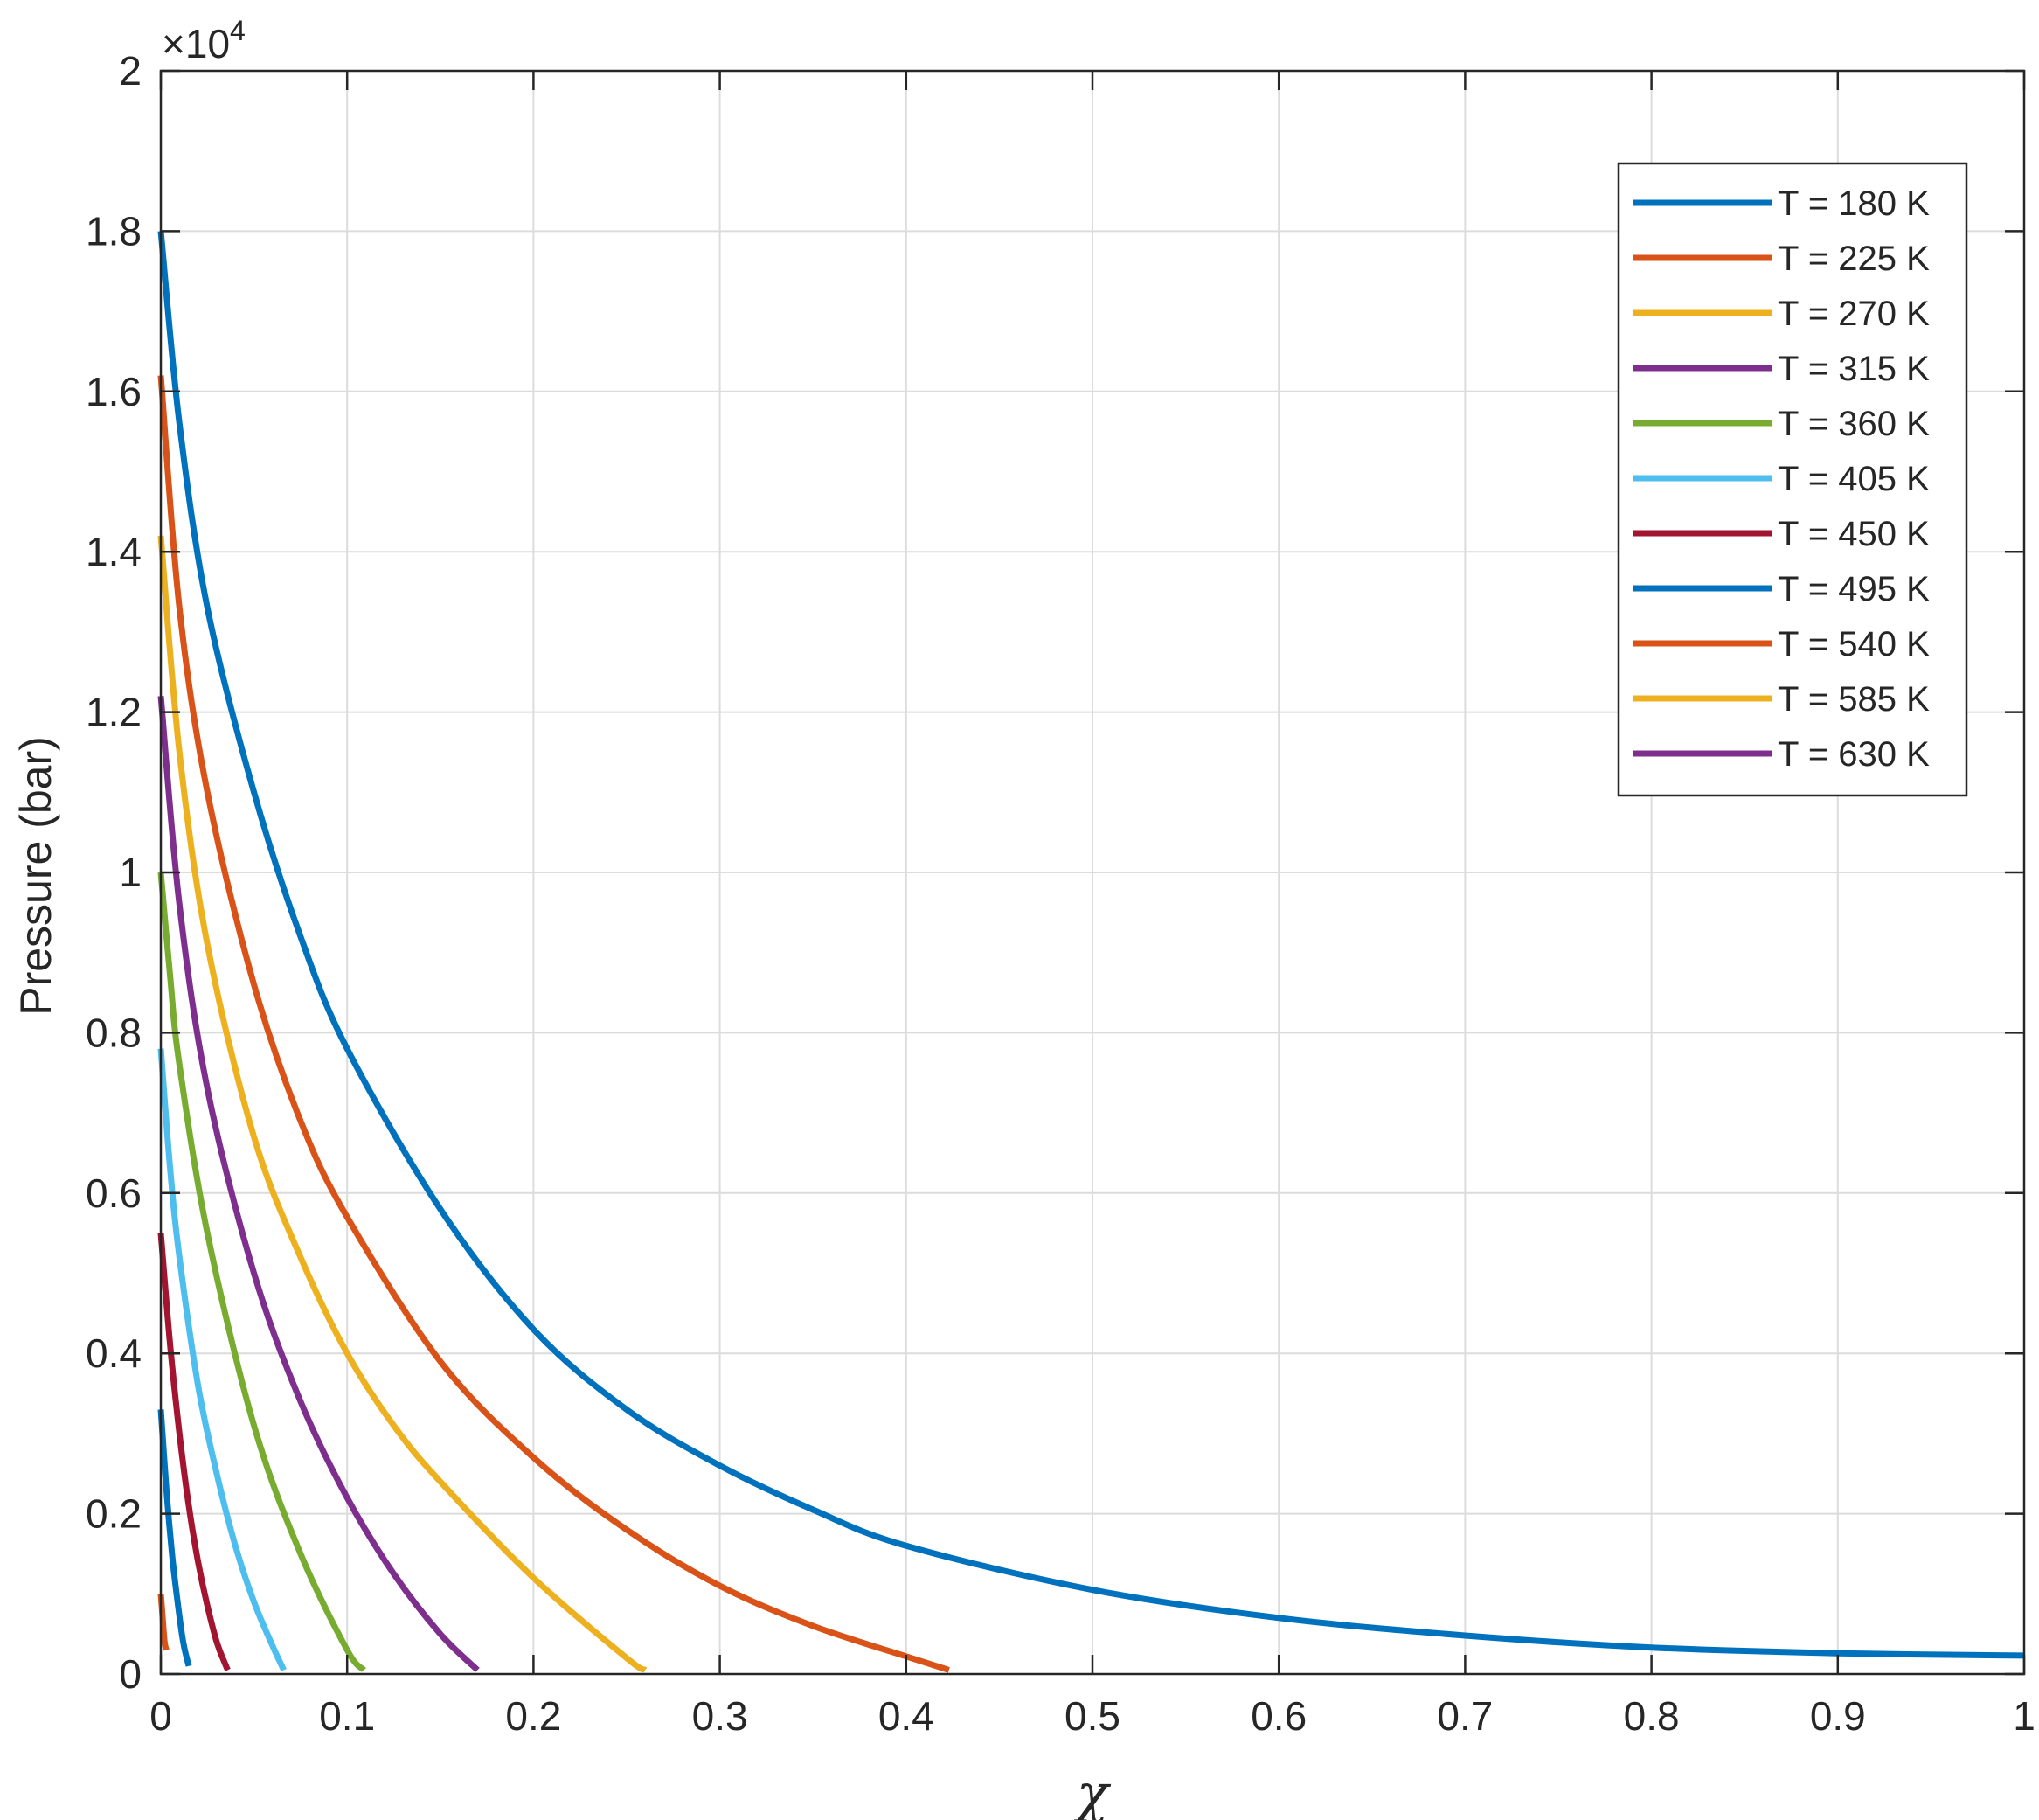  I want to click on x-tick-label: 1, so click(2024, 1716).